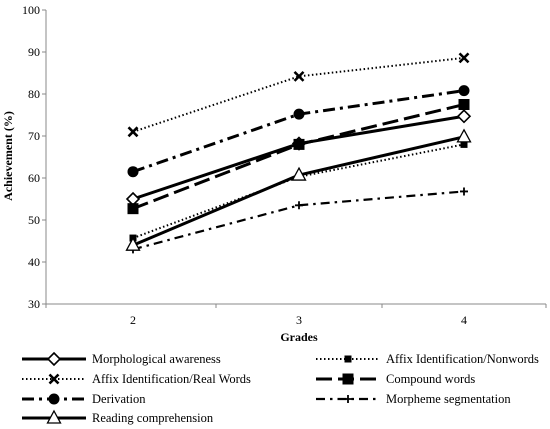 The width and height of the screenshot is (550, 429). What do you see at coordinates (34, 157) in the screenshot?
I see `y-axis-ticks: 30 40 50 60 70 80 90 100` at bounding box center [34, 157].